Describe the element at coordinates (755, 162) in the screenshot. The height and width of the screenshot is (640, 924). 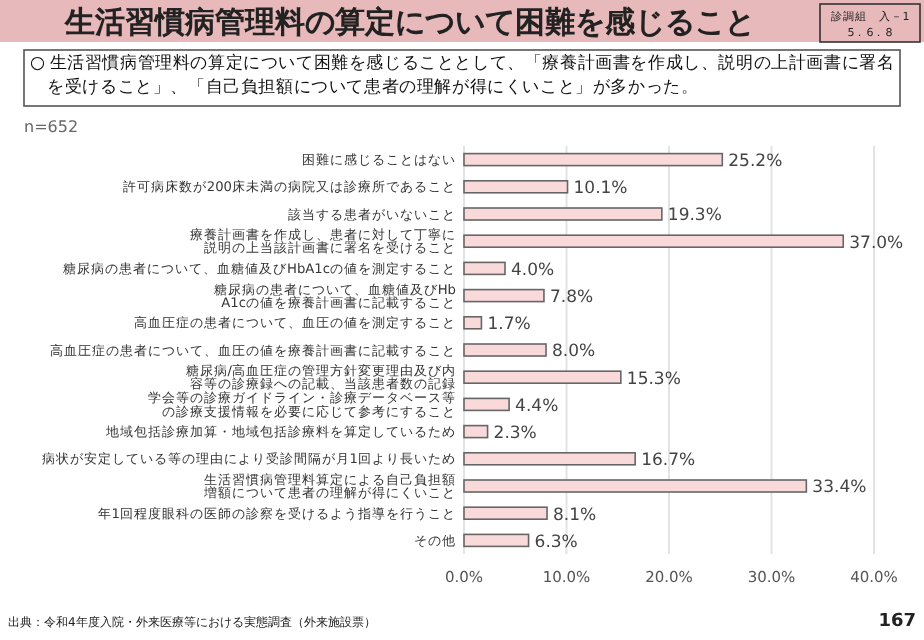
I see `data-label: 25.2%` at that location.